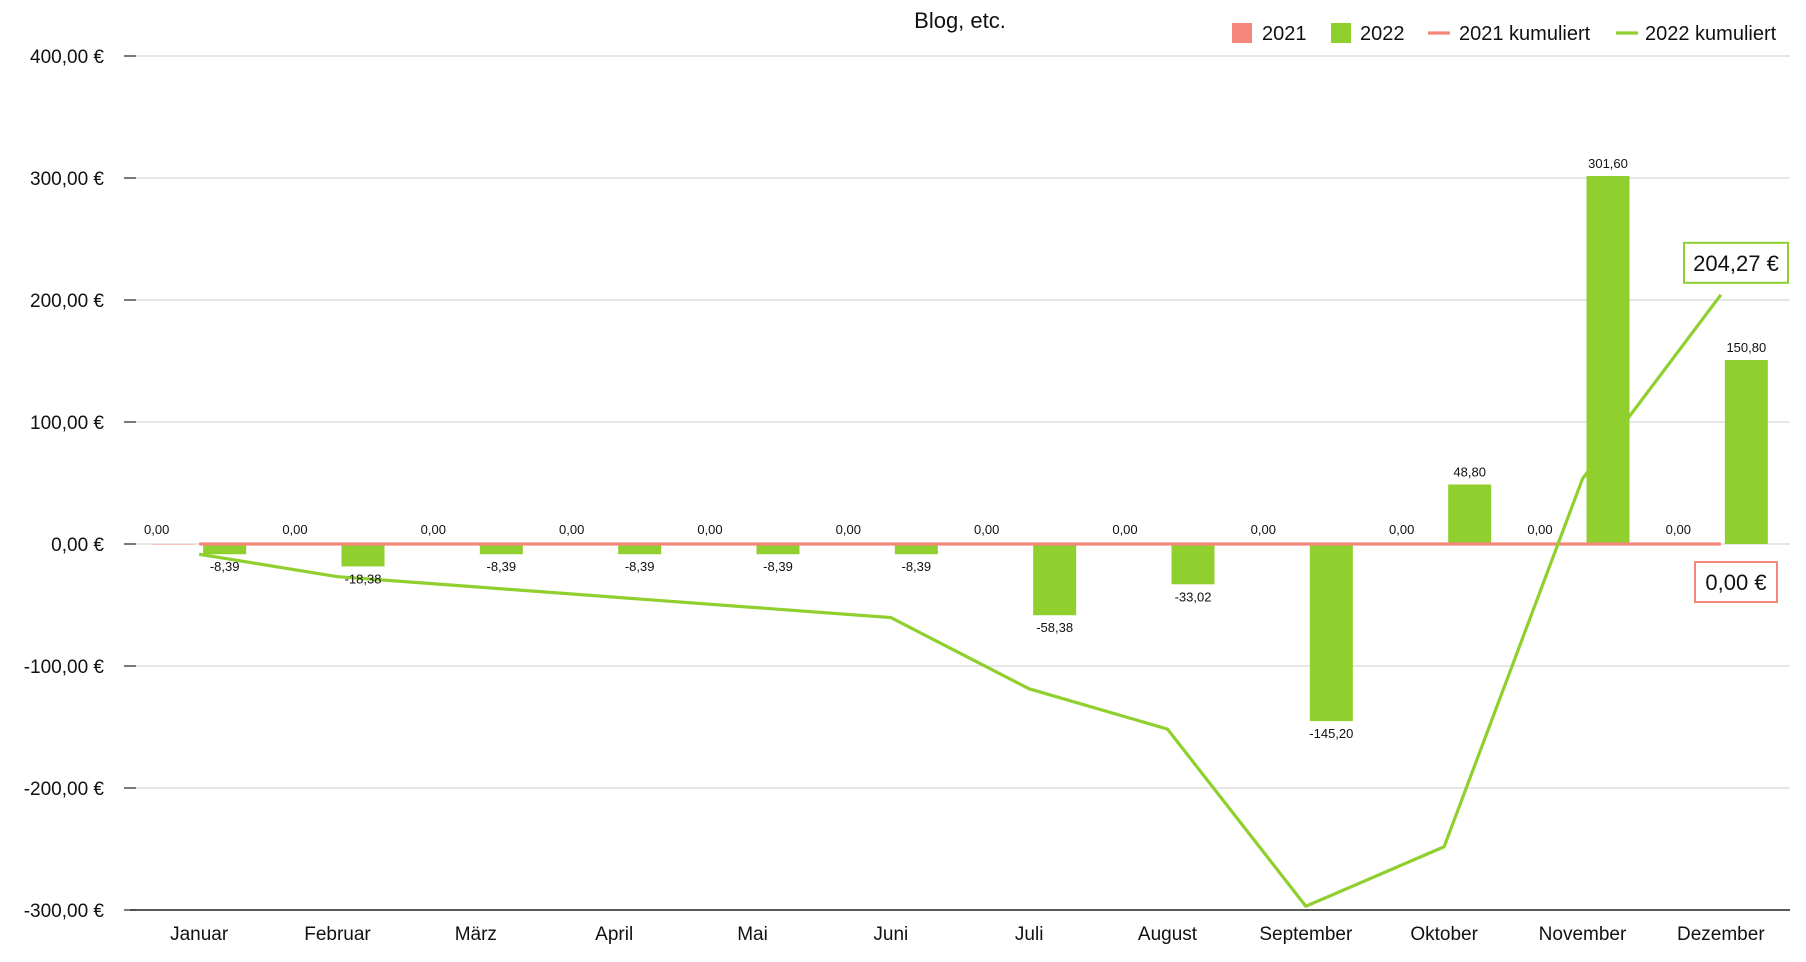  Describe the element at coordinates (1711, 34) in the screenshot. I see `legend-label: 2022 kumuliert` at that location.